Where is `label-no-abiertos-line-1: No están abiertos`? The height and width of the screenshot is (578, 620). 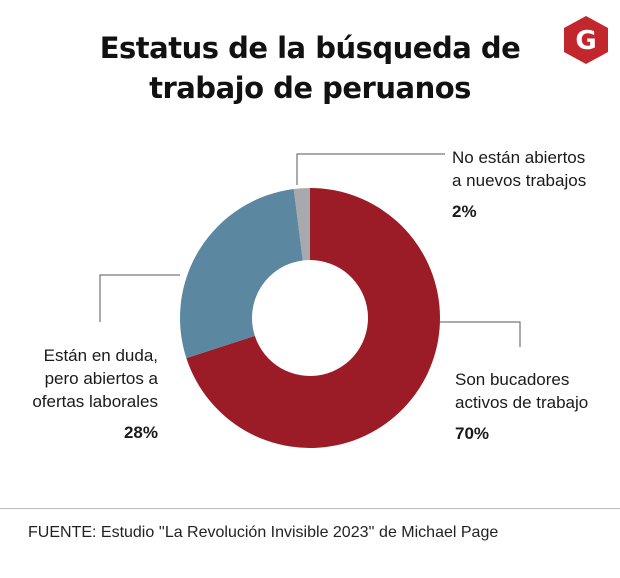
label-no-abiertos-line-1: No están abiertos is located at coordinates (519, 157).